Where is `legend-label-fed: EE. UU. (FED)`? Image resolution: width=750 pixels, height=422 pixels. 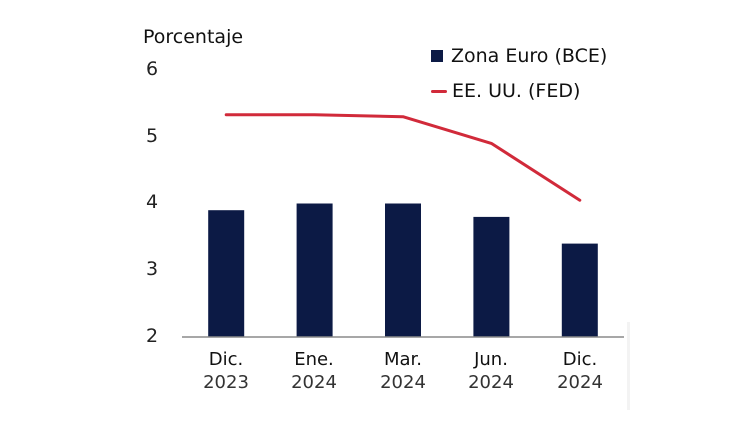 legend-label-fed: EE. UU. (FED) is located at coordinates (516, 91).